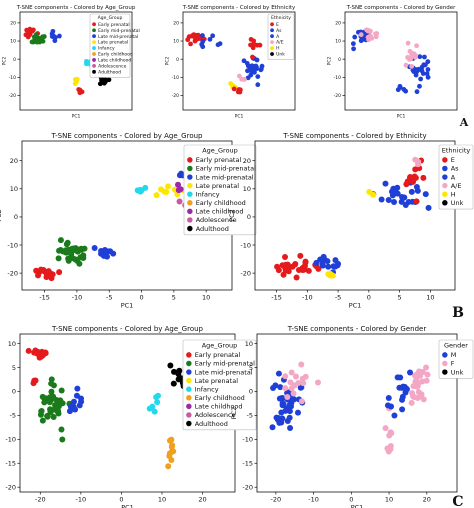  I want to click on x-axis-label: PC1, so click(355, 306).